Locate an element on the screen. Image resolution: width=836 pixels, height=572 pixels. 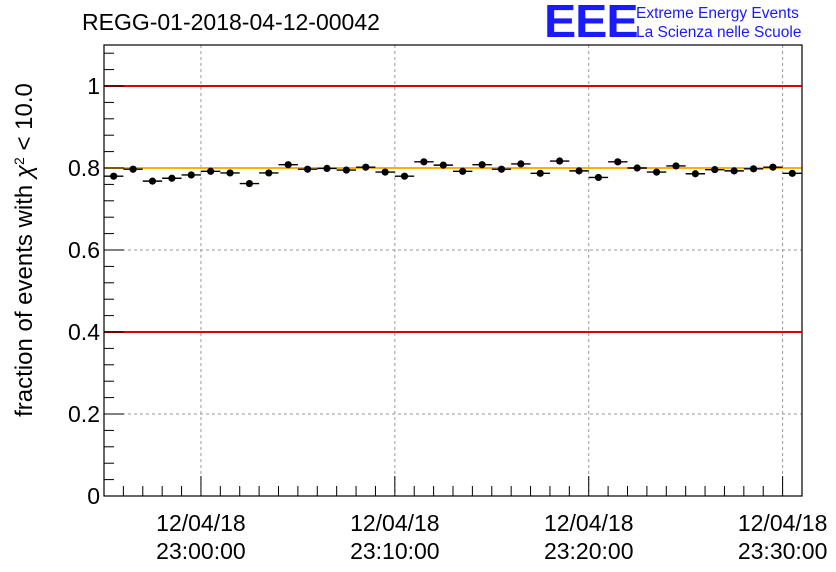
y-tick-label: 0.8 is located at coordinates (84, 168).